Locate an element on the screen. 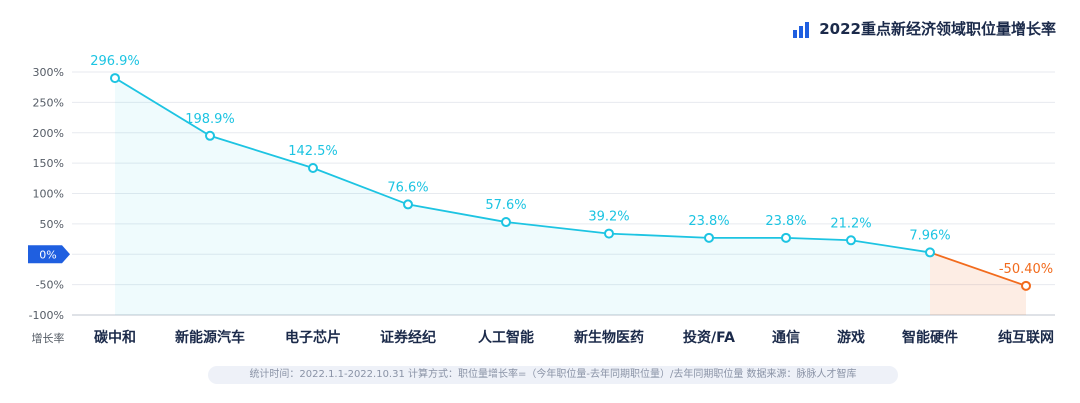 This screenshot has height=403, width=1080. y-tick-label: 150% is located at coordinates (48, 163).